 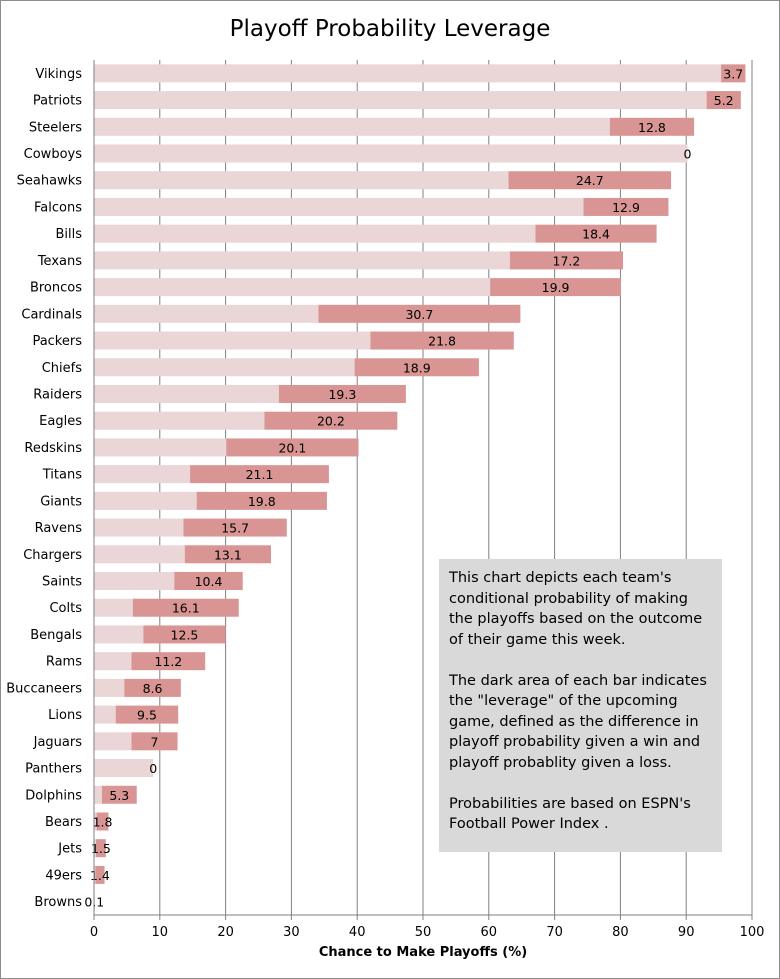 What do you see at coordinates (51, 314) in the screenshot?
I see `team-label-cardinals: Cardinals` at bounding box center [51, 314].